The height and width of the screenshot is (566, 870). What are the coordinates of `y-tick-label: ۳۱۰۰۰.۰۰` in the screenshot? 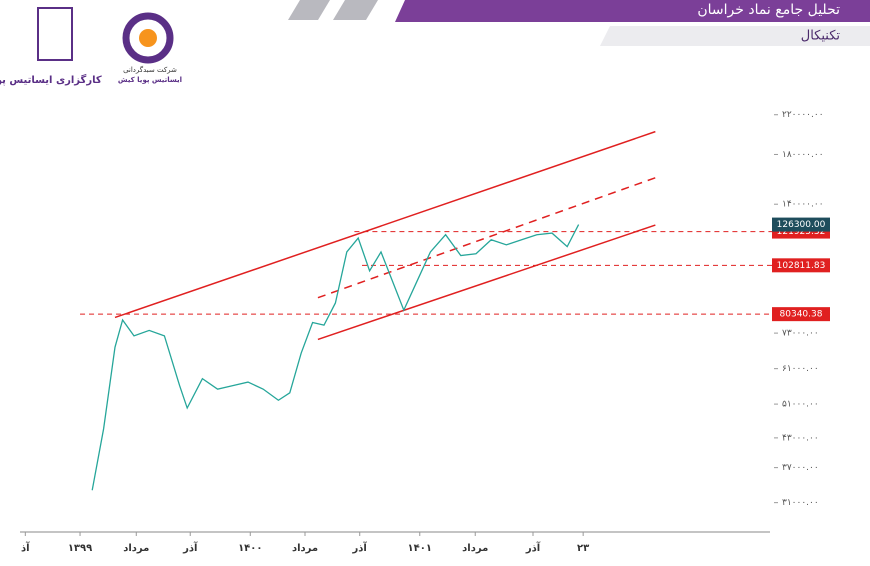 It's located at (800, 503).